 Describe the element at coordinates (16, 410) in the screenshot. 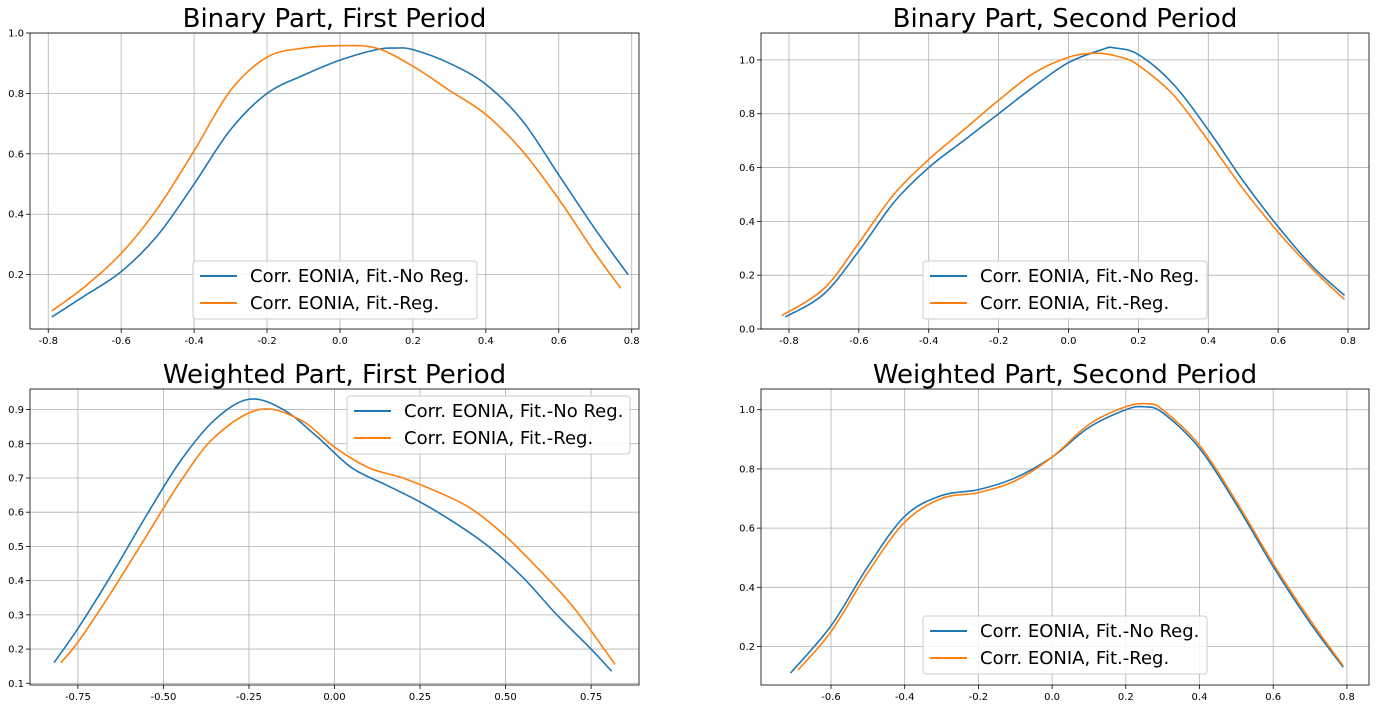

I see `y-tick-label: 0.9` at that location.